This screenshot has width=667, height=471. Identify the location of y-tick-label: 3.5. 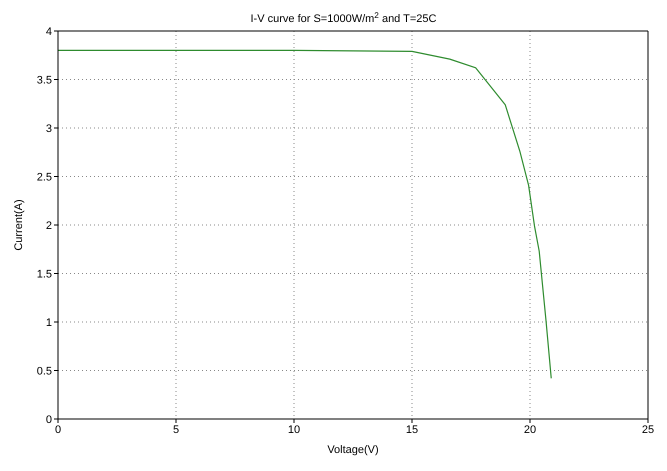
(44, 80).